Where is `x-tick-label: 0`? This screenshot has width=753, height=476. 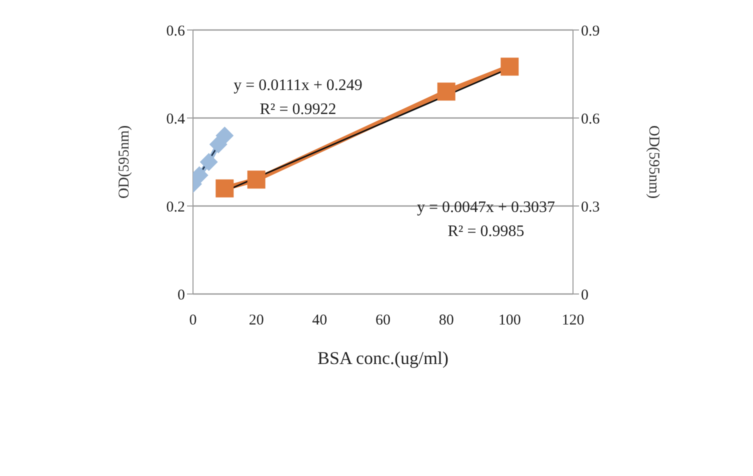 x-tick-label: 0 is located at coordinates (193, 320).